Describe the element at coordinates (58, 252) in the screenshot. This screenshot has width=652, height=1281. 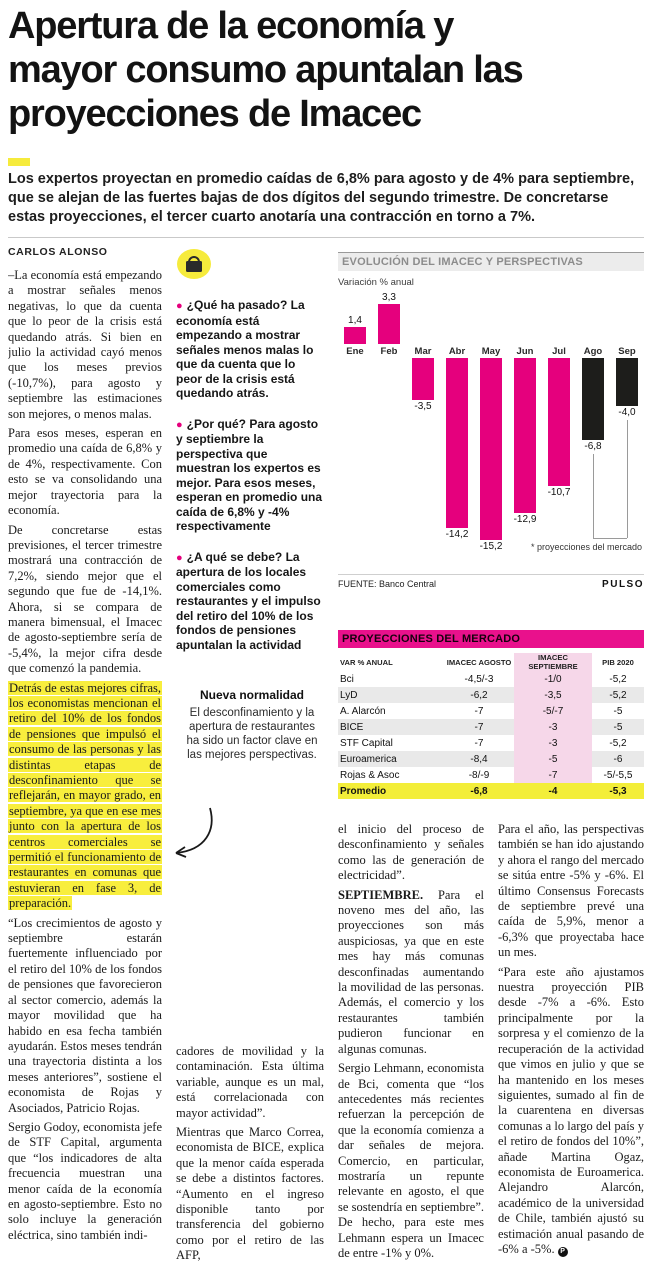
I see `byline: CARLOS ALONSO` at that location.